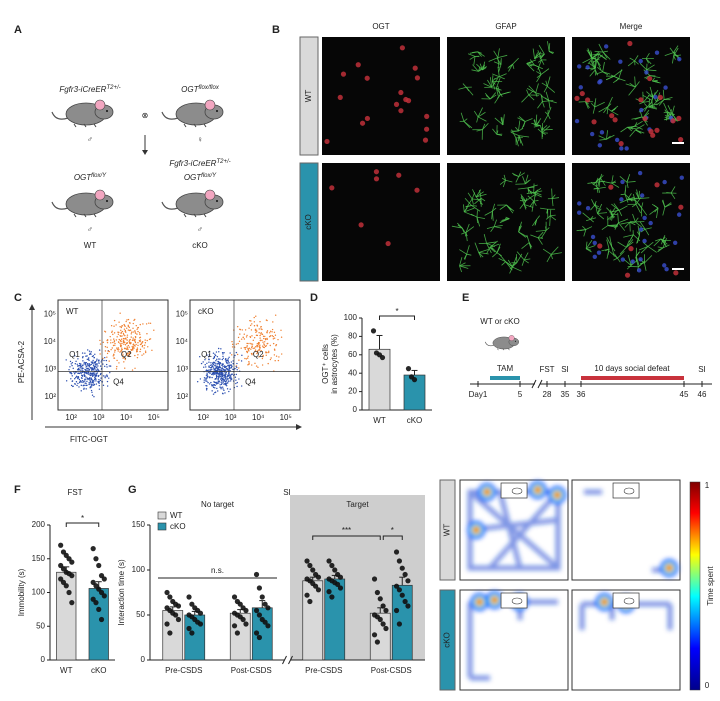  What do you see at coordinates (695, 586) in the screenshot?
I see `colorbar` at bounding box center [695, 586].